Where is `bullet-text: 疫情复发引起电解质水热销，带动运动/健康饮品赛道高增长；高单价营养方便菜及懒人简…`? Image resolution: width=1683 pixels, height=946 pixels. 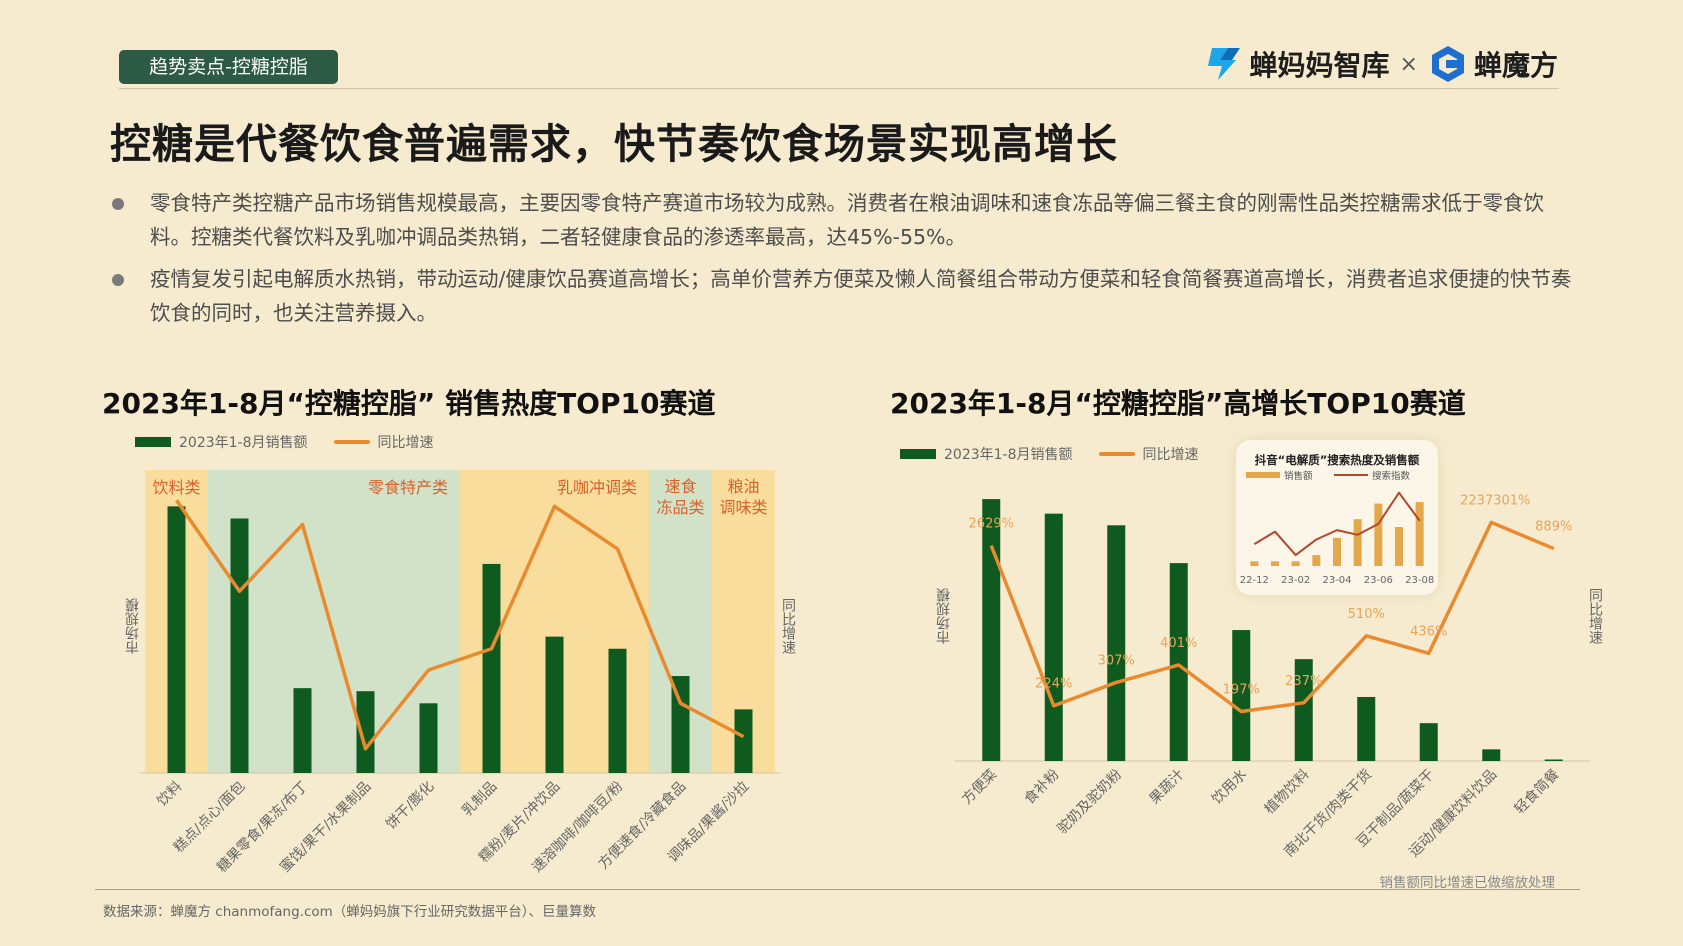
bullet-text: 疫情复发引起电解质水热销，带动运动/健康饮品赛道高增长；高单价营养方便菜及懒人简… is located at coordinates (861, 296).